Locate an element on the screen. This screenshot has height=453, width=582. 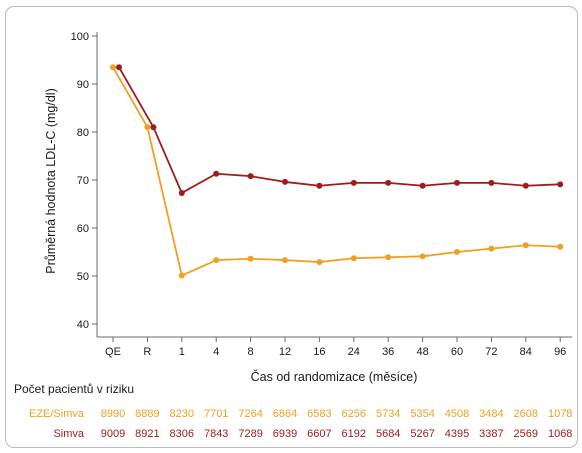
risk-value: 9009 is located at coordinates (113, 434).